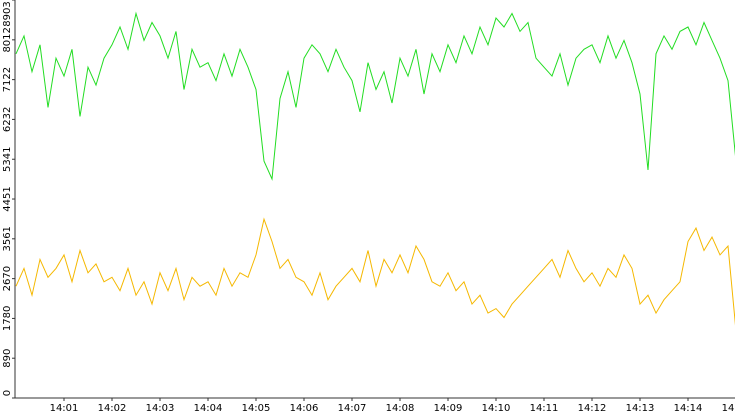 Image resolution: width=735 pixels, height=415 pixels. What do you see at coordinates (112, 408) in the screenshot?
I see `x-tick-label: 14:02` at bounding box center [112, 408].